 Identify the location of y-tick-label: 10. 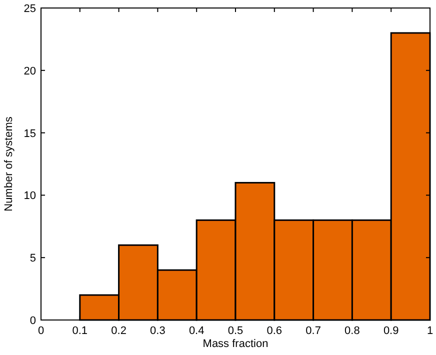
(30, 196).